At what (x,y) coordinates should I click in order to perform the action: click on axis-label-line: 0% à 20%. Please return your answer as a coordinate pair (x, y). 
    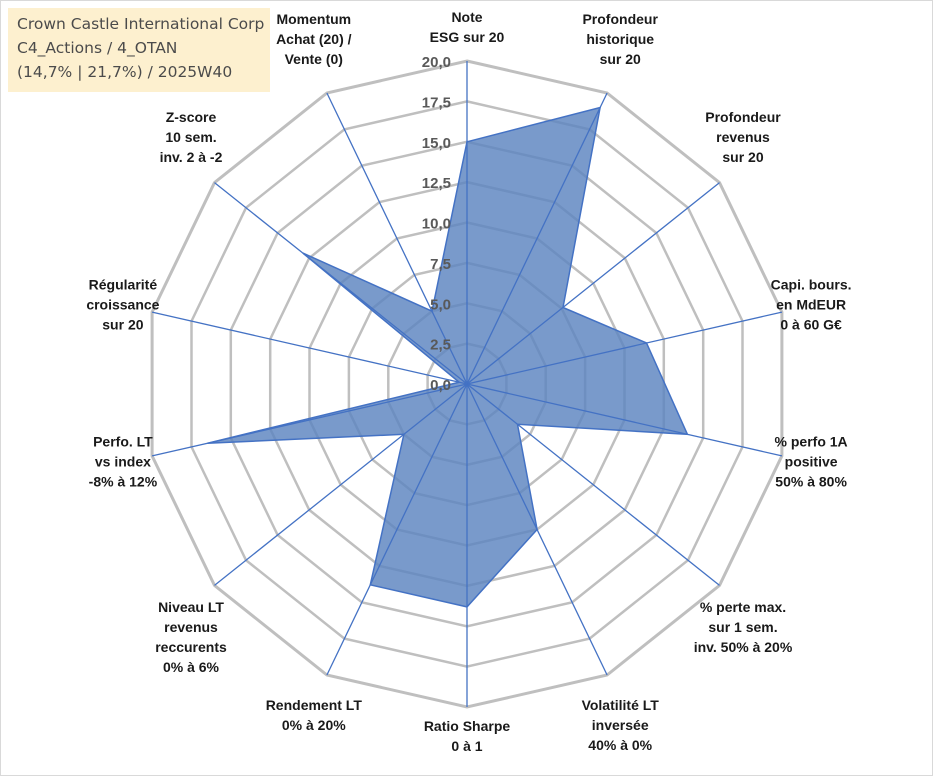
    Looking at the image, I should click on (314, 725).